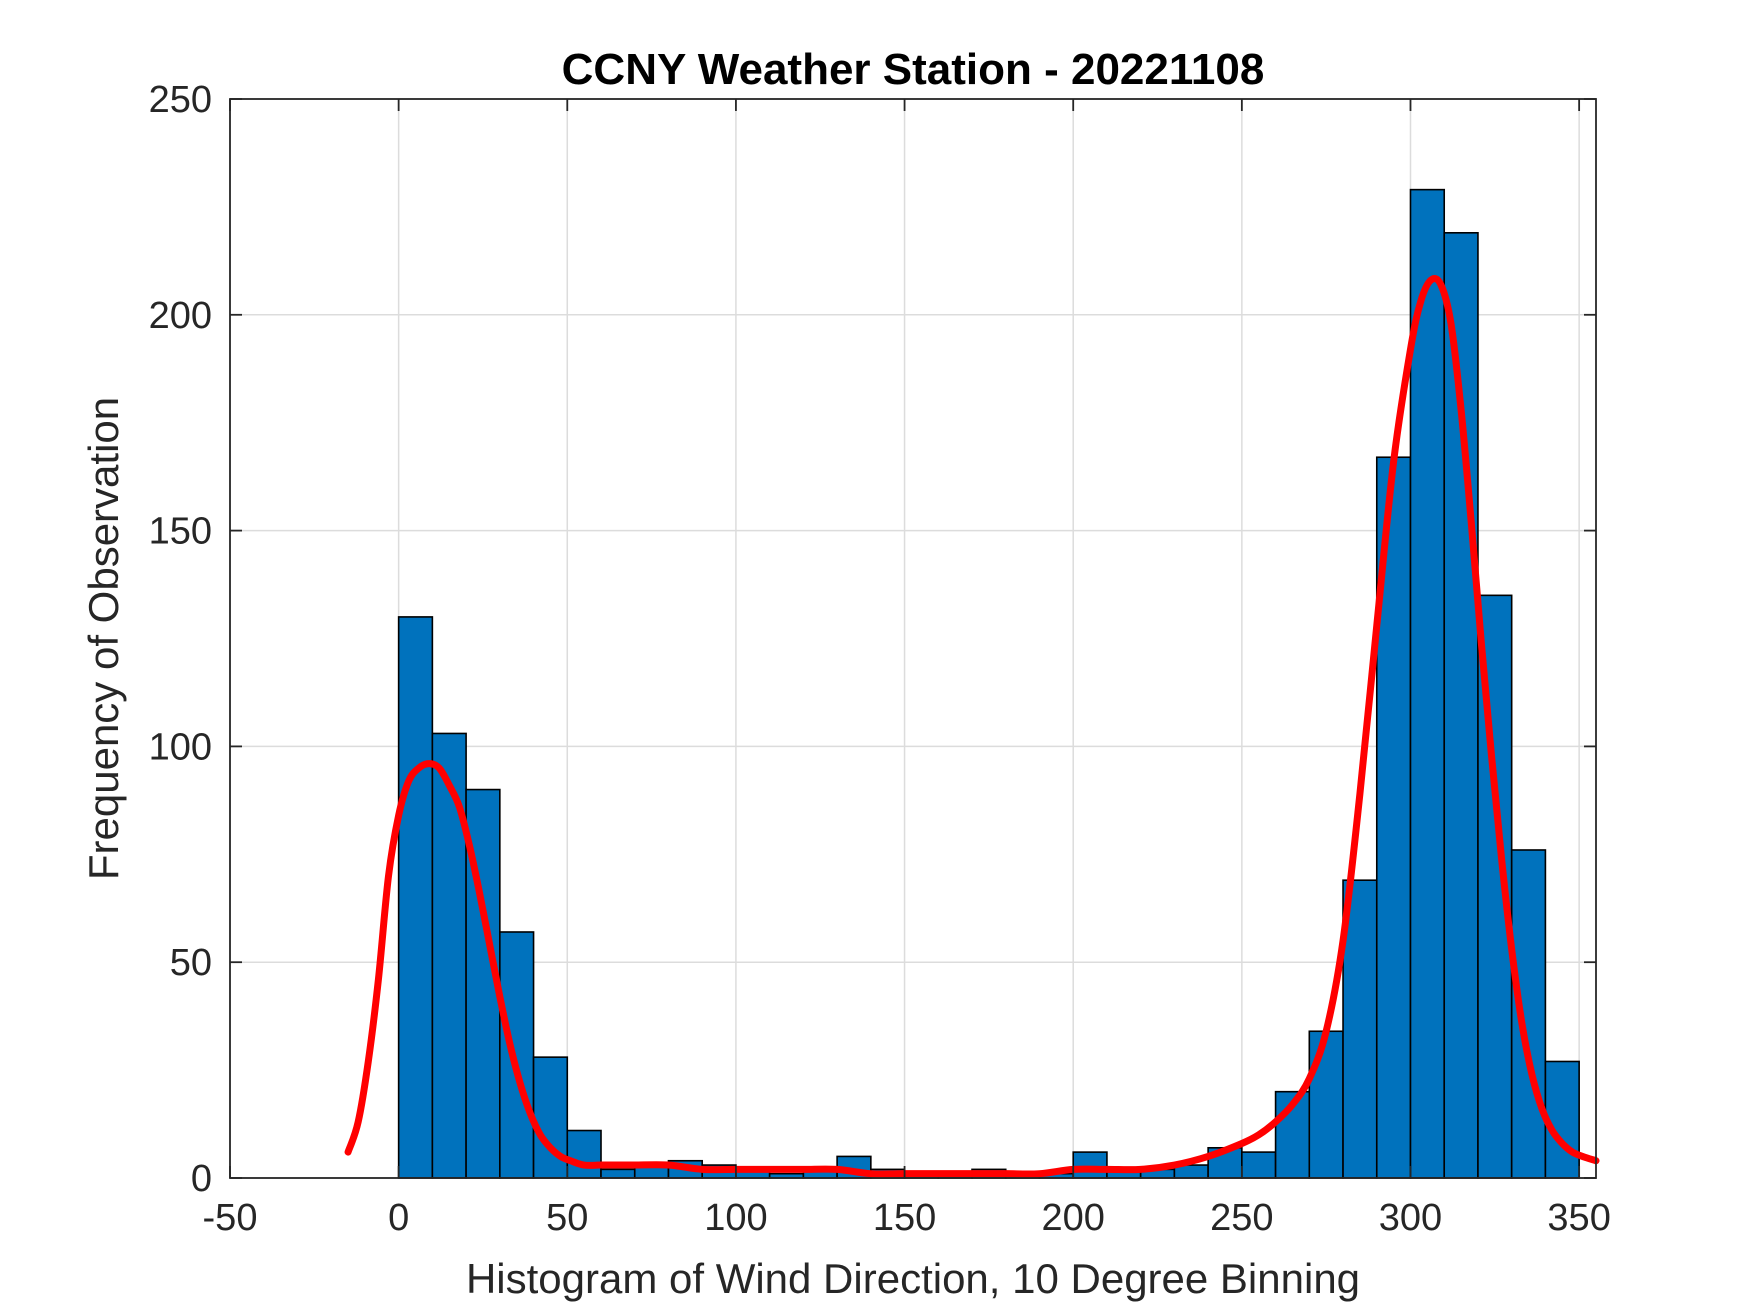  I want to click on x-tick-label: 50, so click(567, 1218).